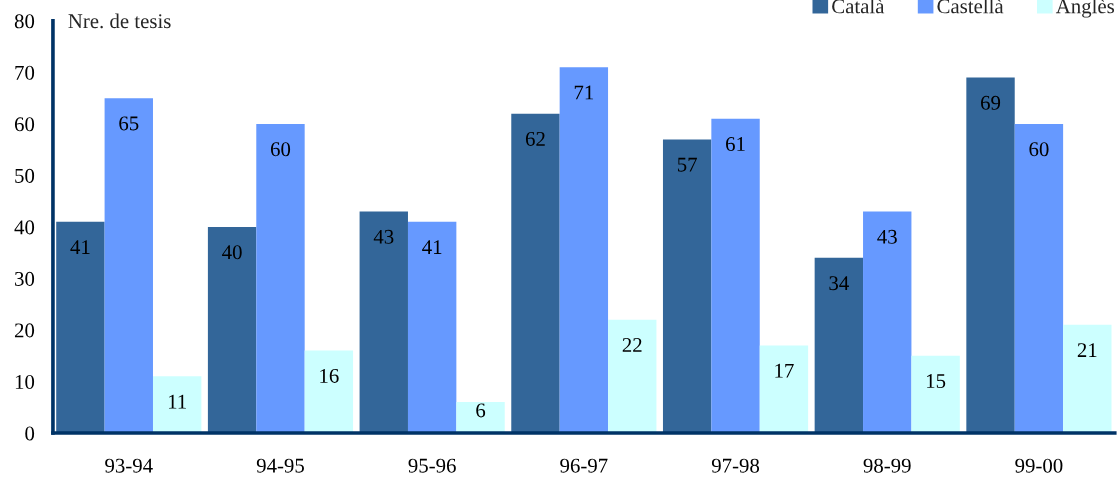 This screenshot has width=1117, height=486. Describe the element at coordinates (25, 381) in the screenshot. I see `y-tick-label: 10` at that location.